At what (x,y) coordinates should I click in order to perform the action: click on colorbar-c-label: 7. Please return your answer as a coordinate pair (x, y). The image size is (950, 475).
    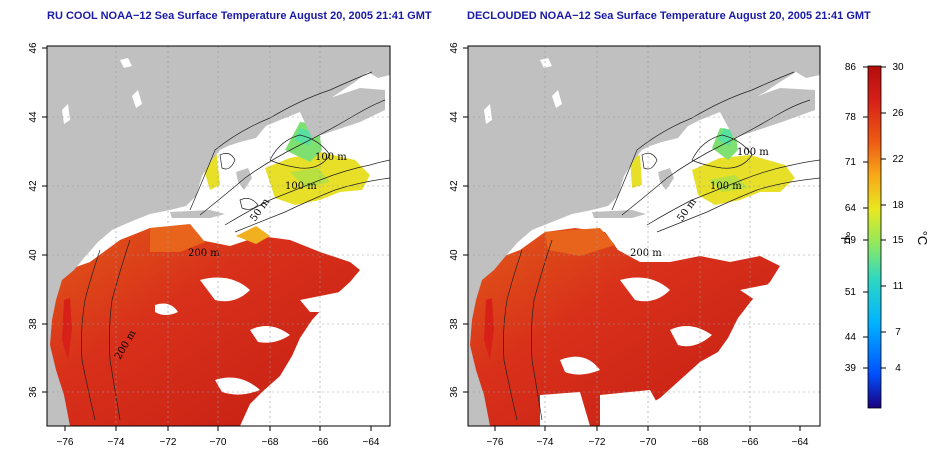
    Looking at the image, I should click on (898, 332).